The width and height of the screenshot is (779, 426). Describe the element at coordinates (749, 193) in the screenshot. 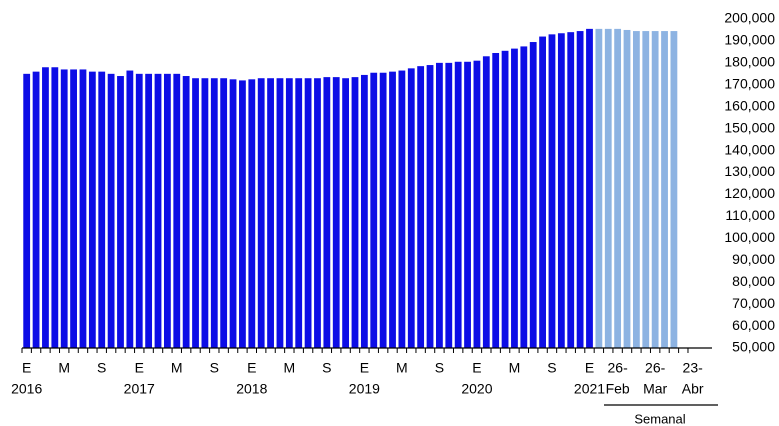

I see `y-tick-label: 120,000` at that location.